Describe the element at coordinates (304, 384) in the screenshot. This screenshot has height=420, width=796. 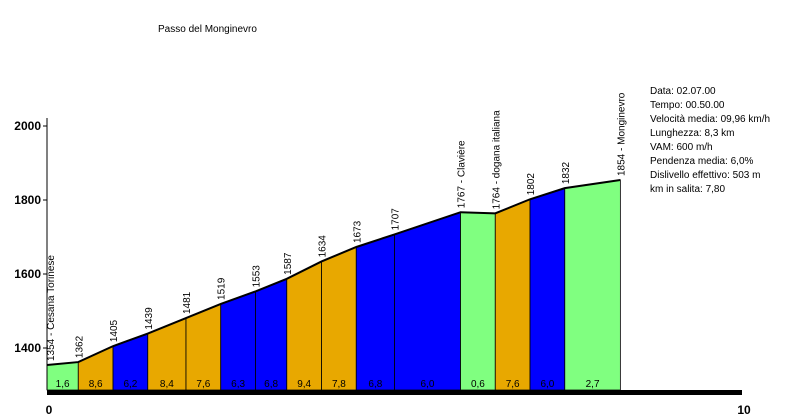
I see `grade-label: 9,4` at that location.